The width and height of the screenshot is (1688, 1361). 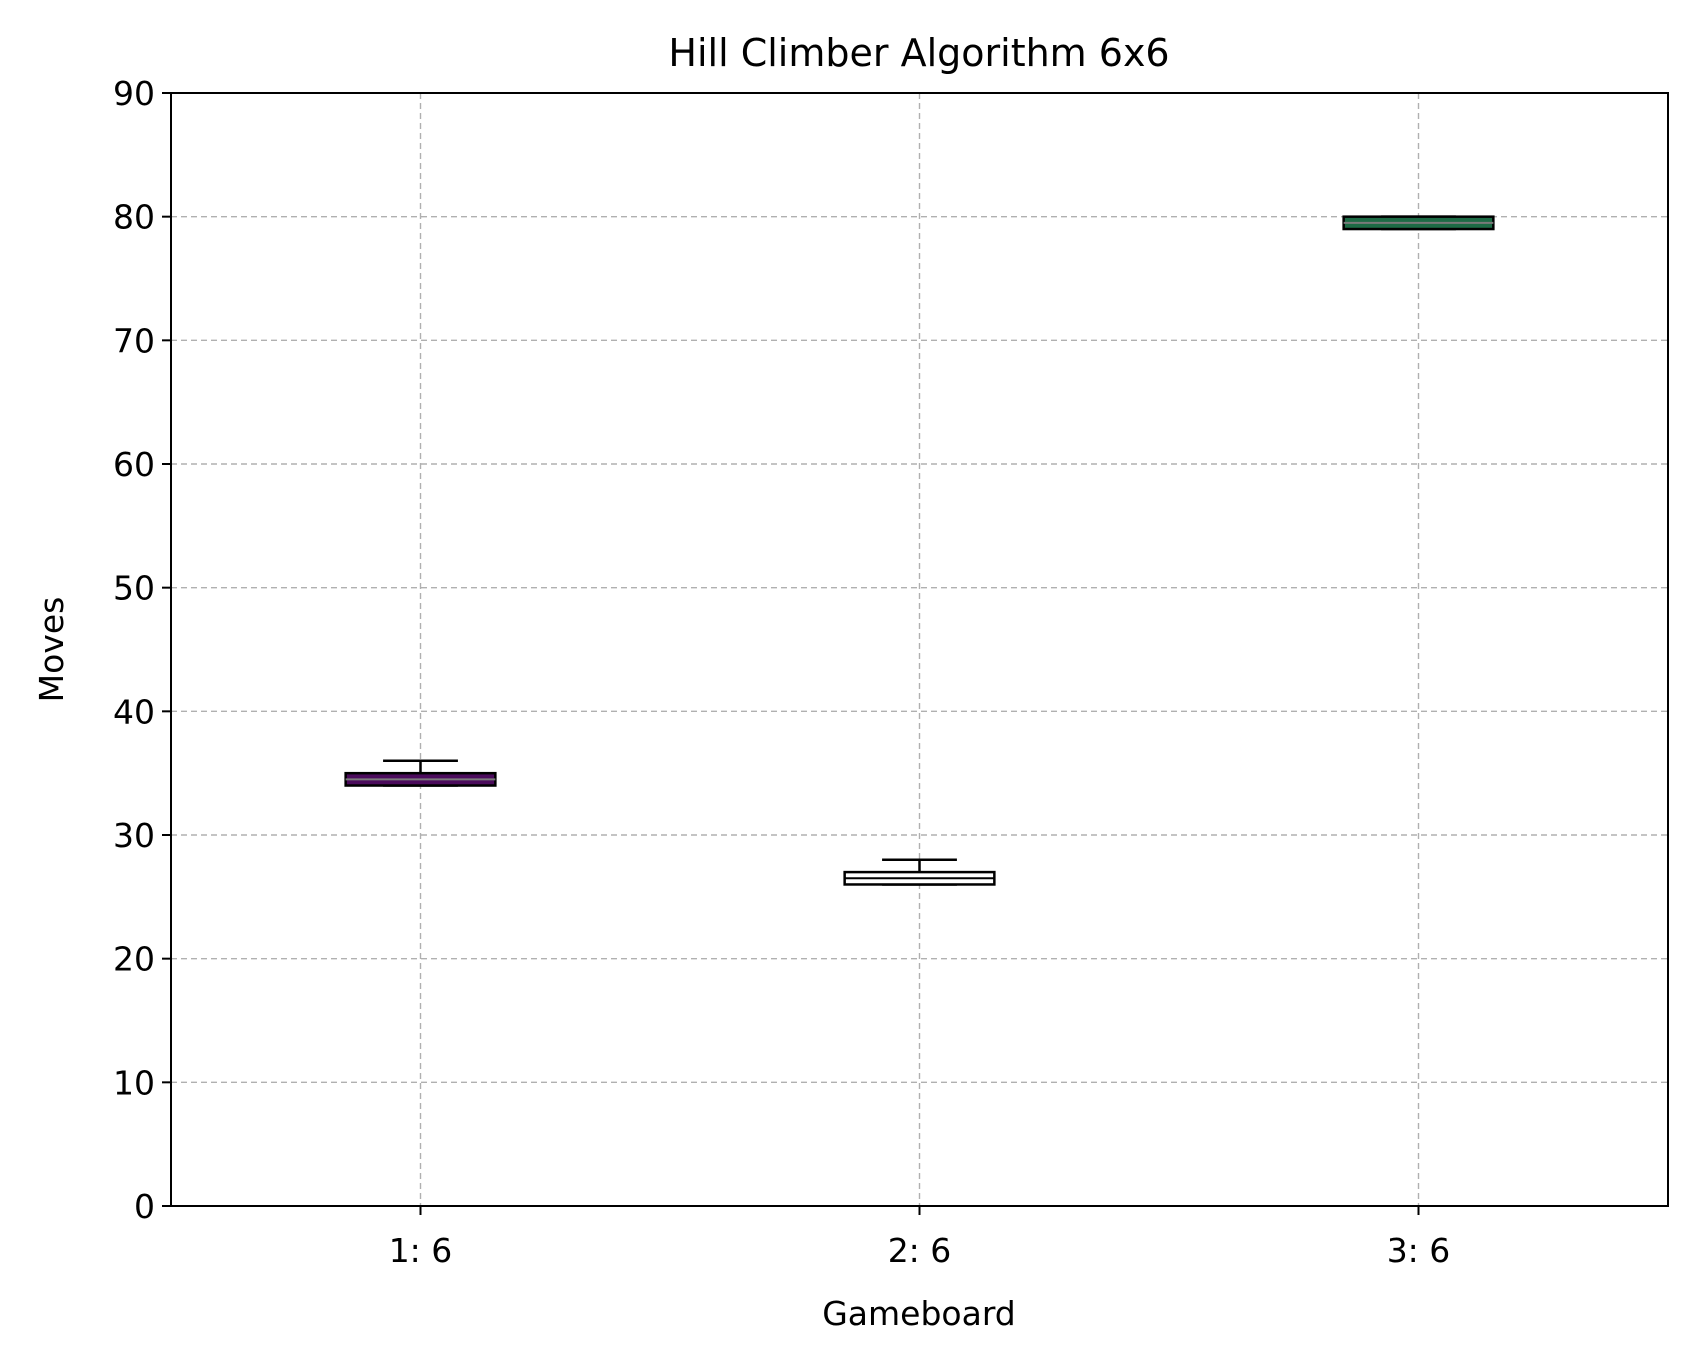 I want to click on x-tick-label: 3: 6, so click(x=1419, y=1250).